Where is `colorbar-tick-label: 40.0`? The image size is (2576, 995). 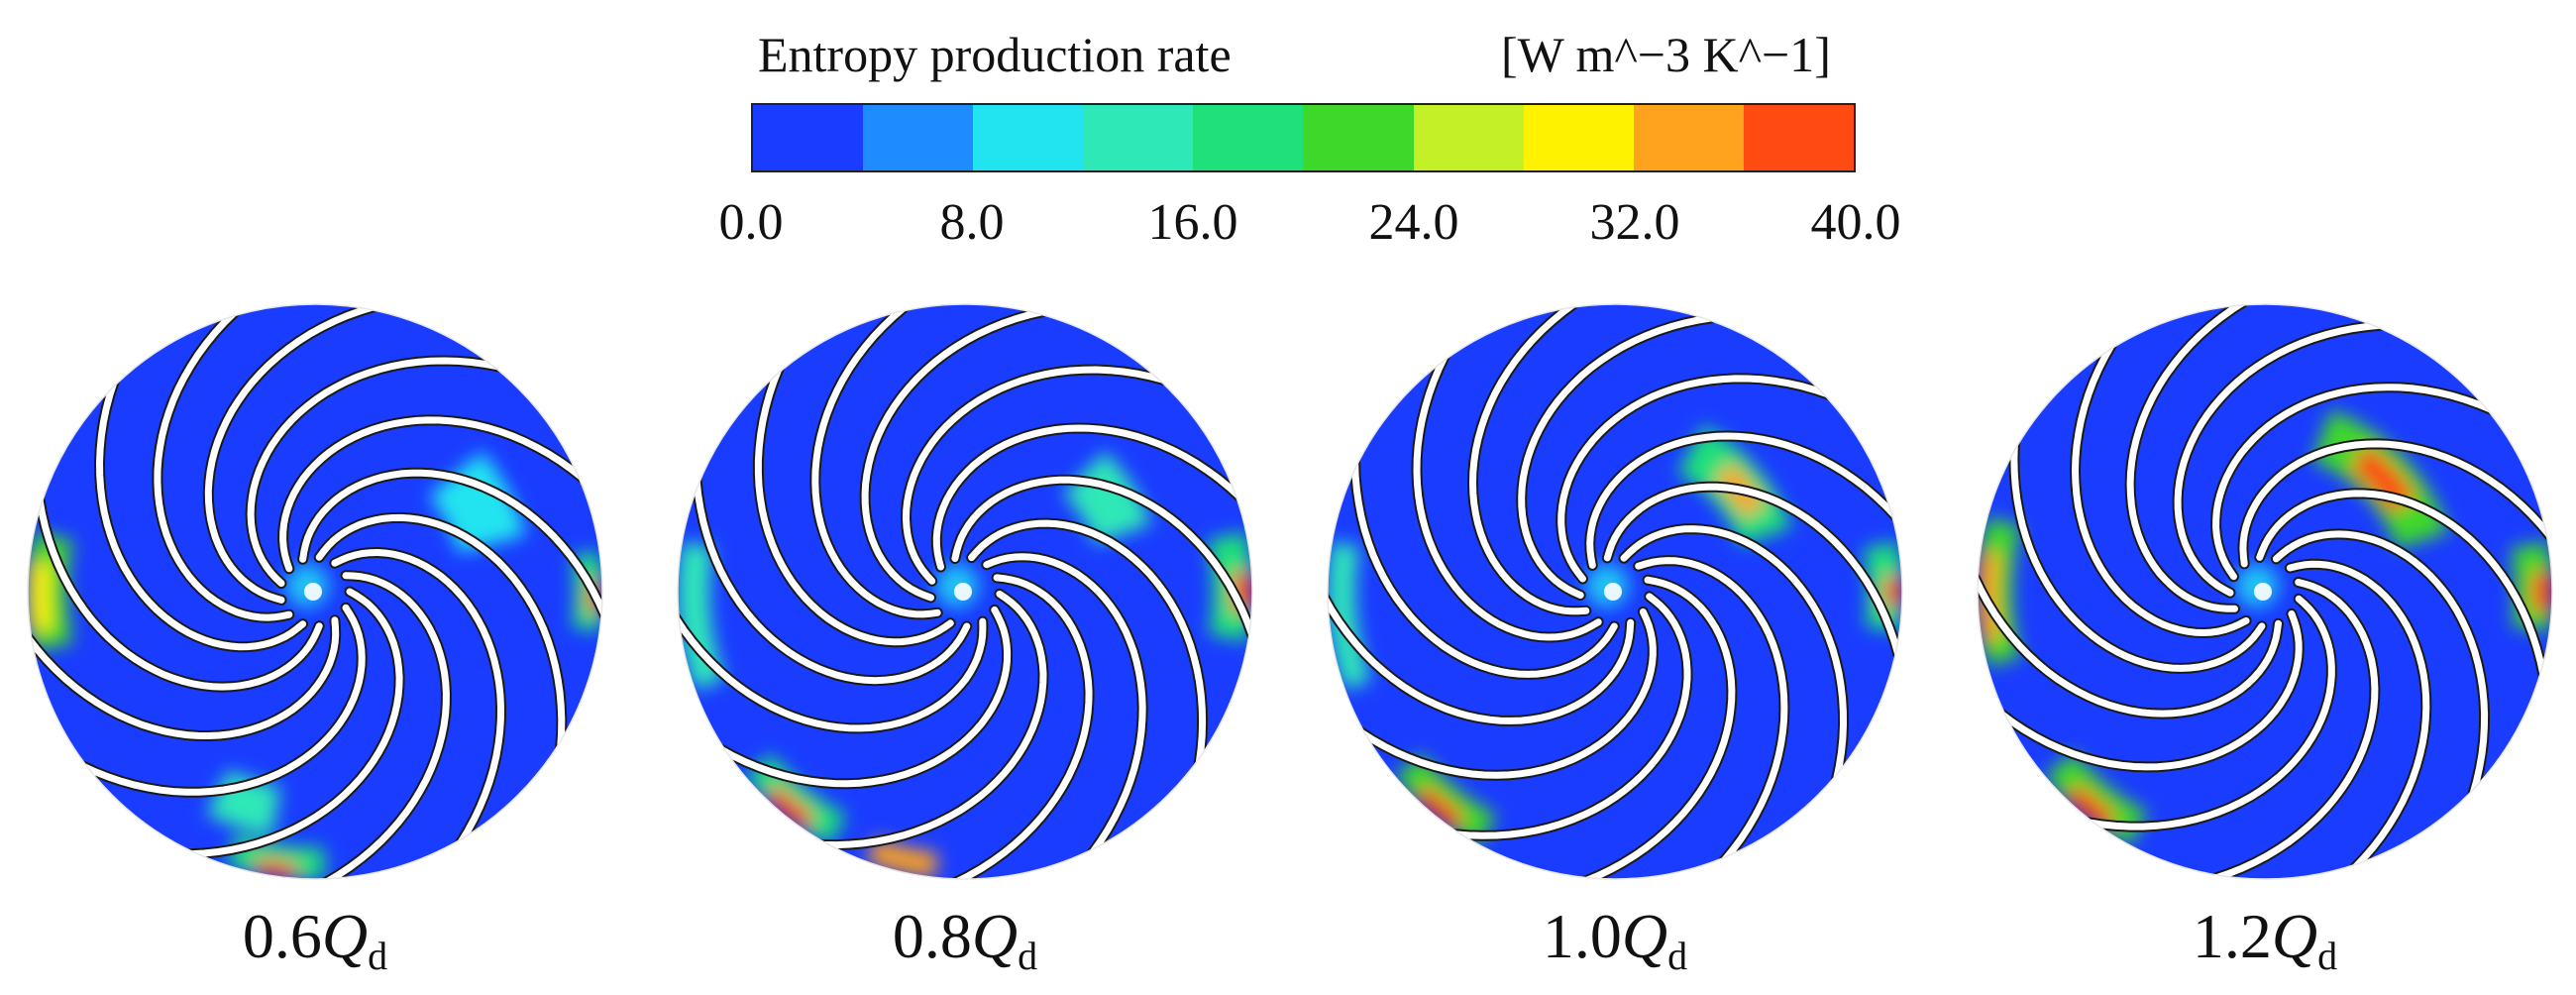 colorbar-tick-label: 40.0 is located at coordinates (1856, 222).